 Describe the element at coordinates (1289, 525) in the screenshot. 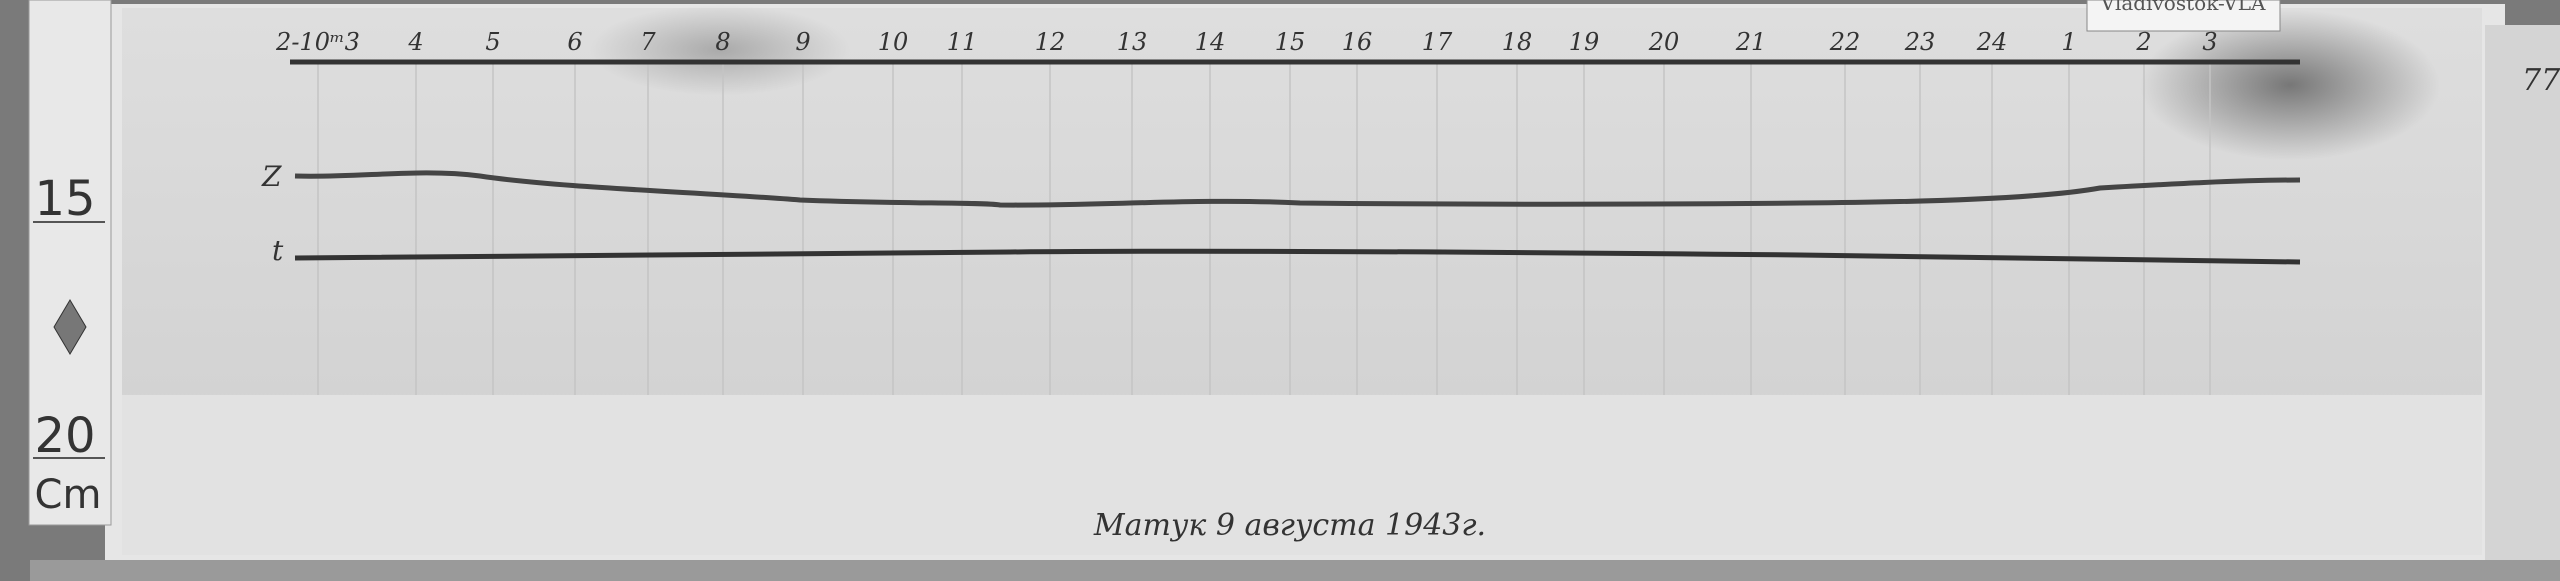

I see `caption: Матук 9 августа 1943г.` at that location.